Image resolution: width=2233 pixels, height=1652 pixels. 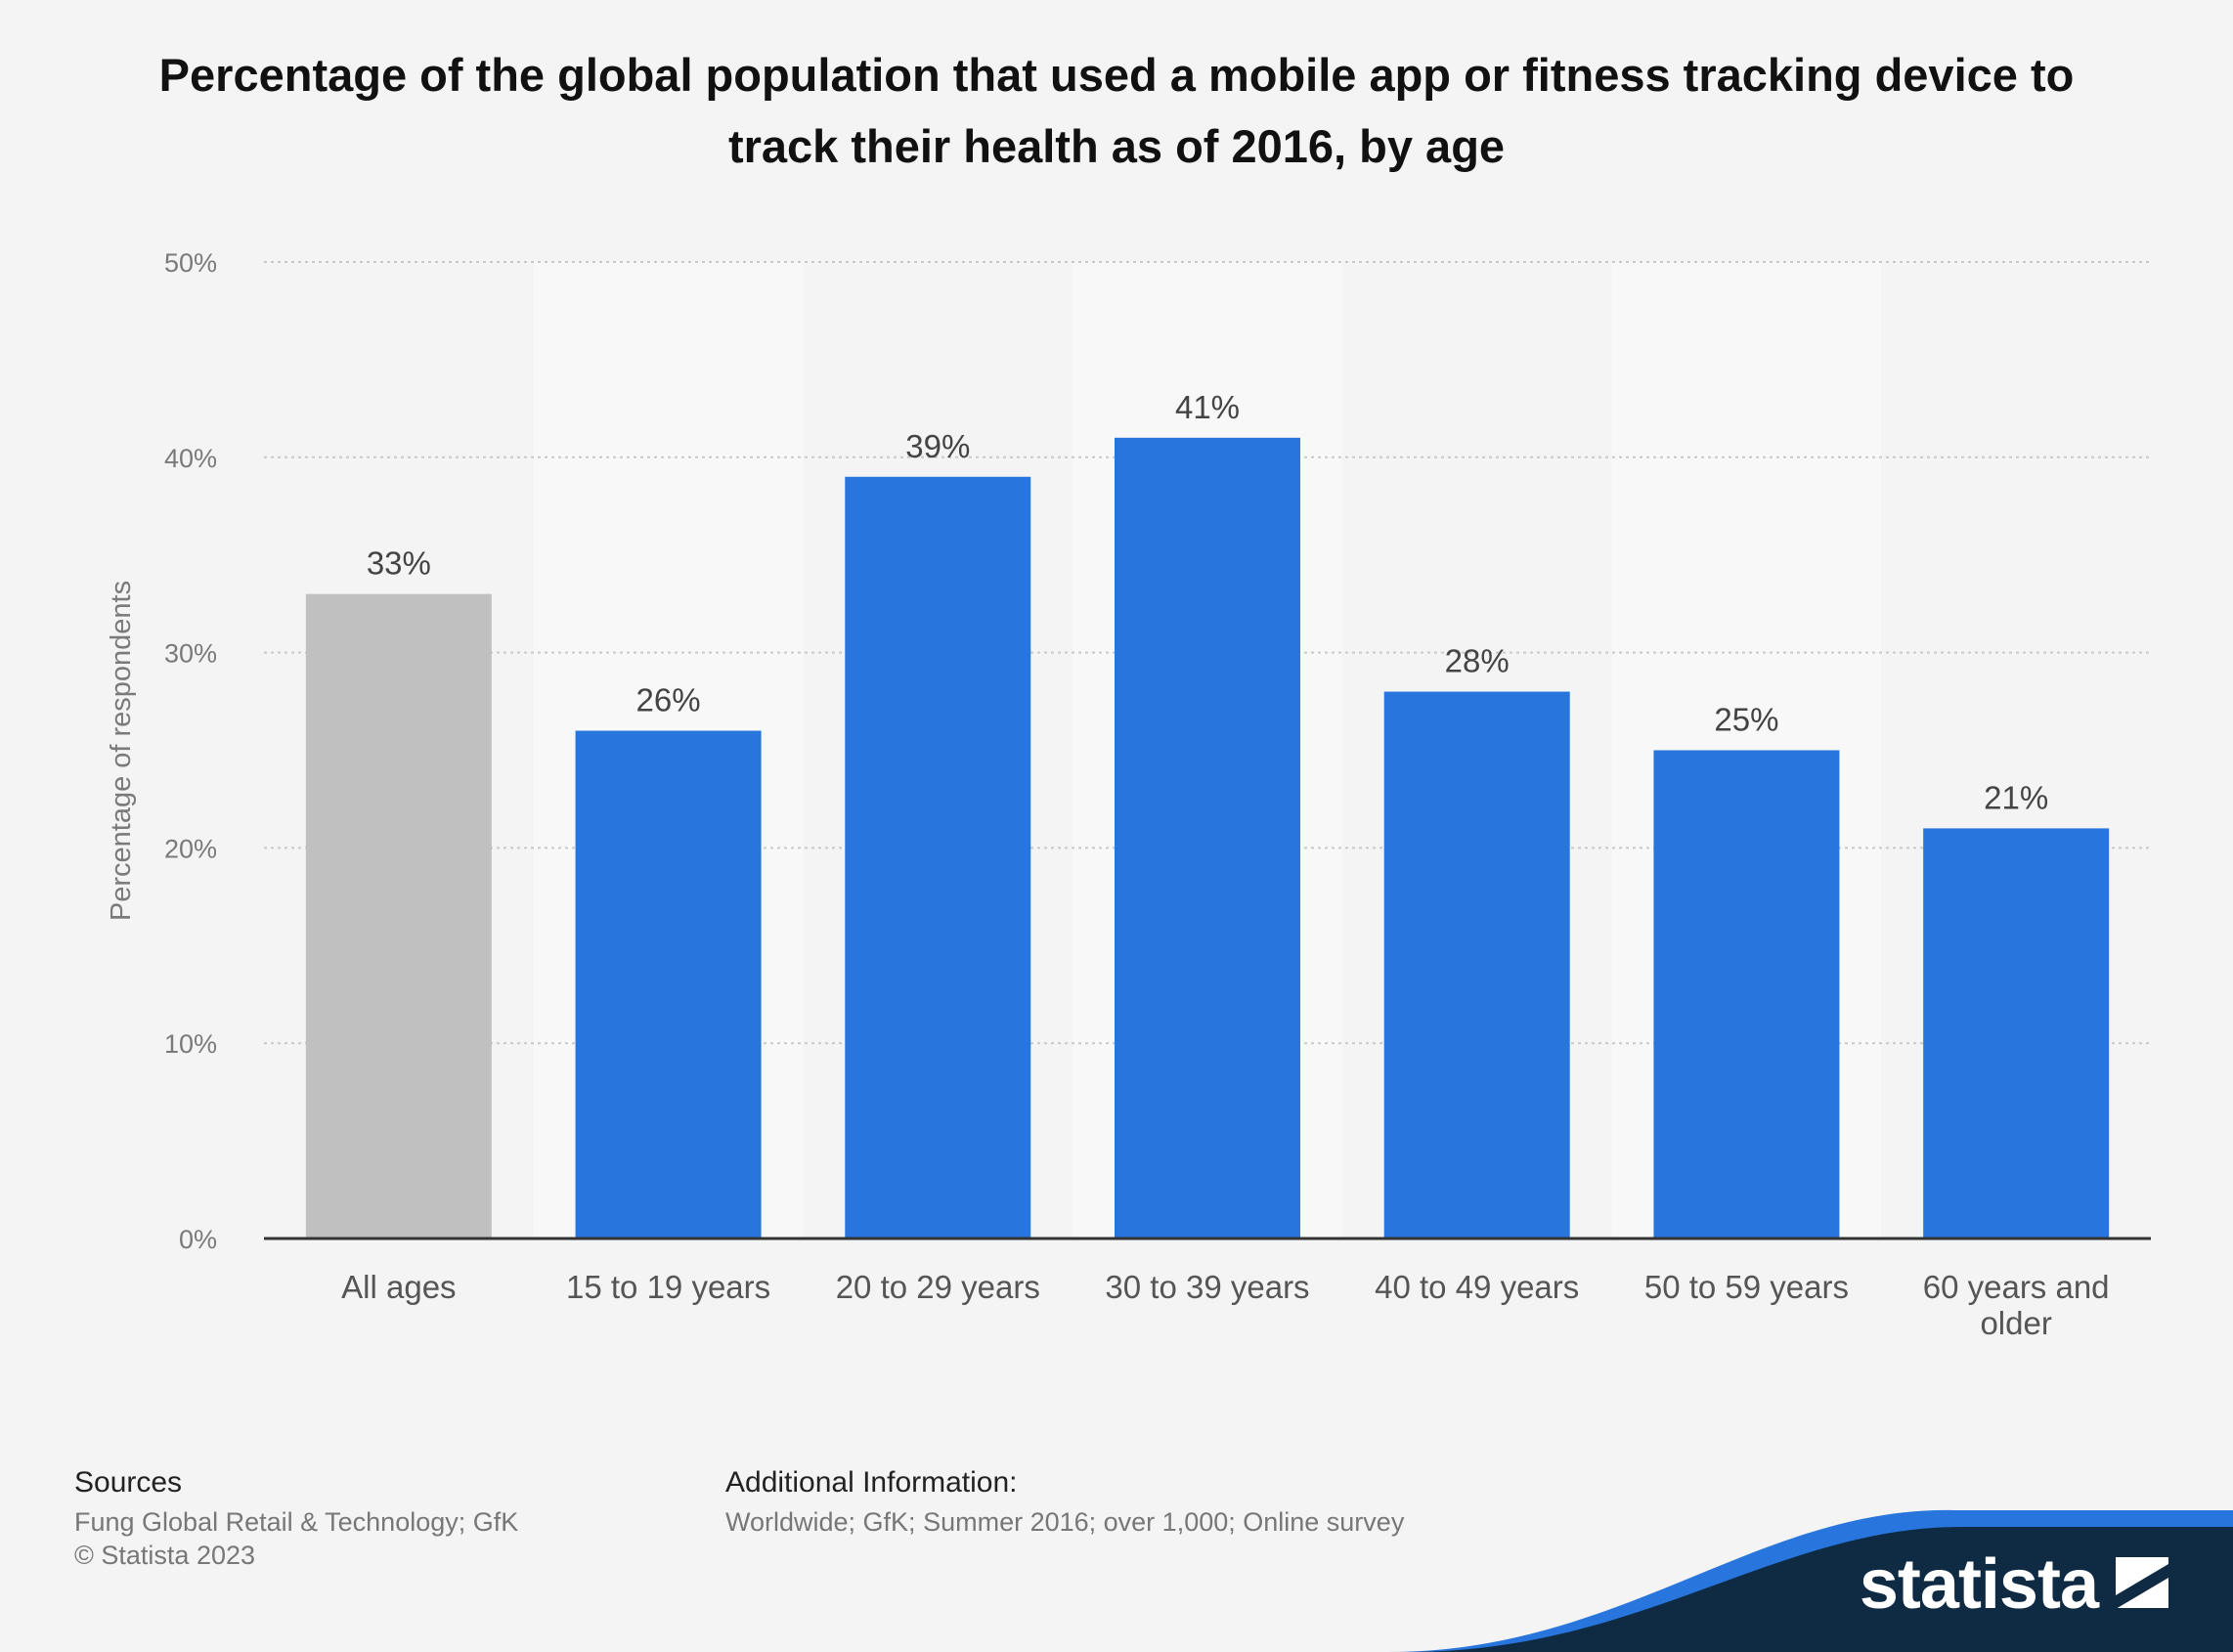 I want to click on x-tick-label: 20 to 29 years, so click(x=938, y=1287).